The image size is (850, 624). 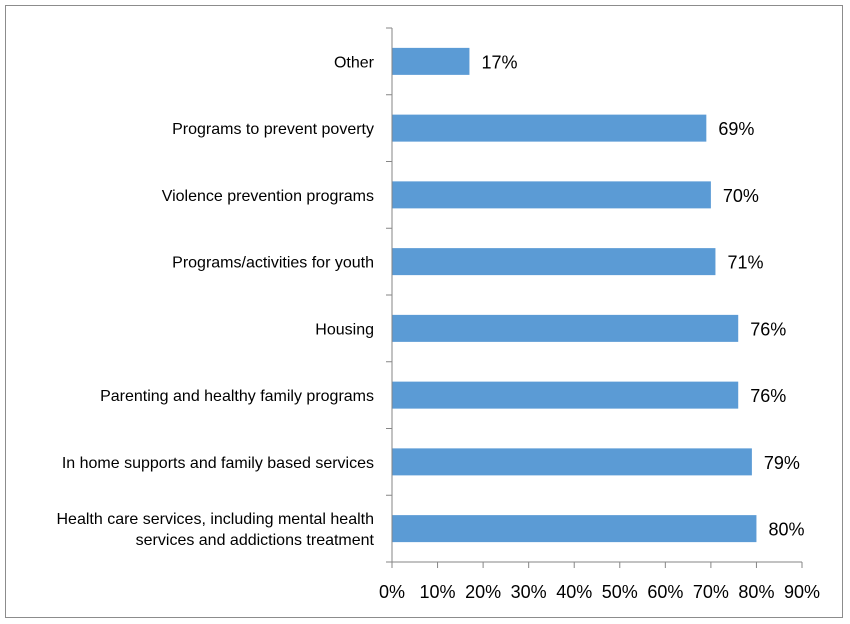 What do you see at coordinates (745, 263) in the screenshot?
I see `value-label-3: 71%` at bounding box center [745, 263].